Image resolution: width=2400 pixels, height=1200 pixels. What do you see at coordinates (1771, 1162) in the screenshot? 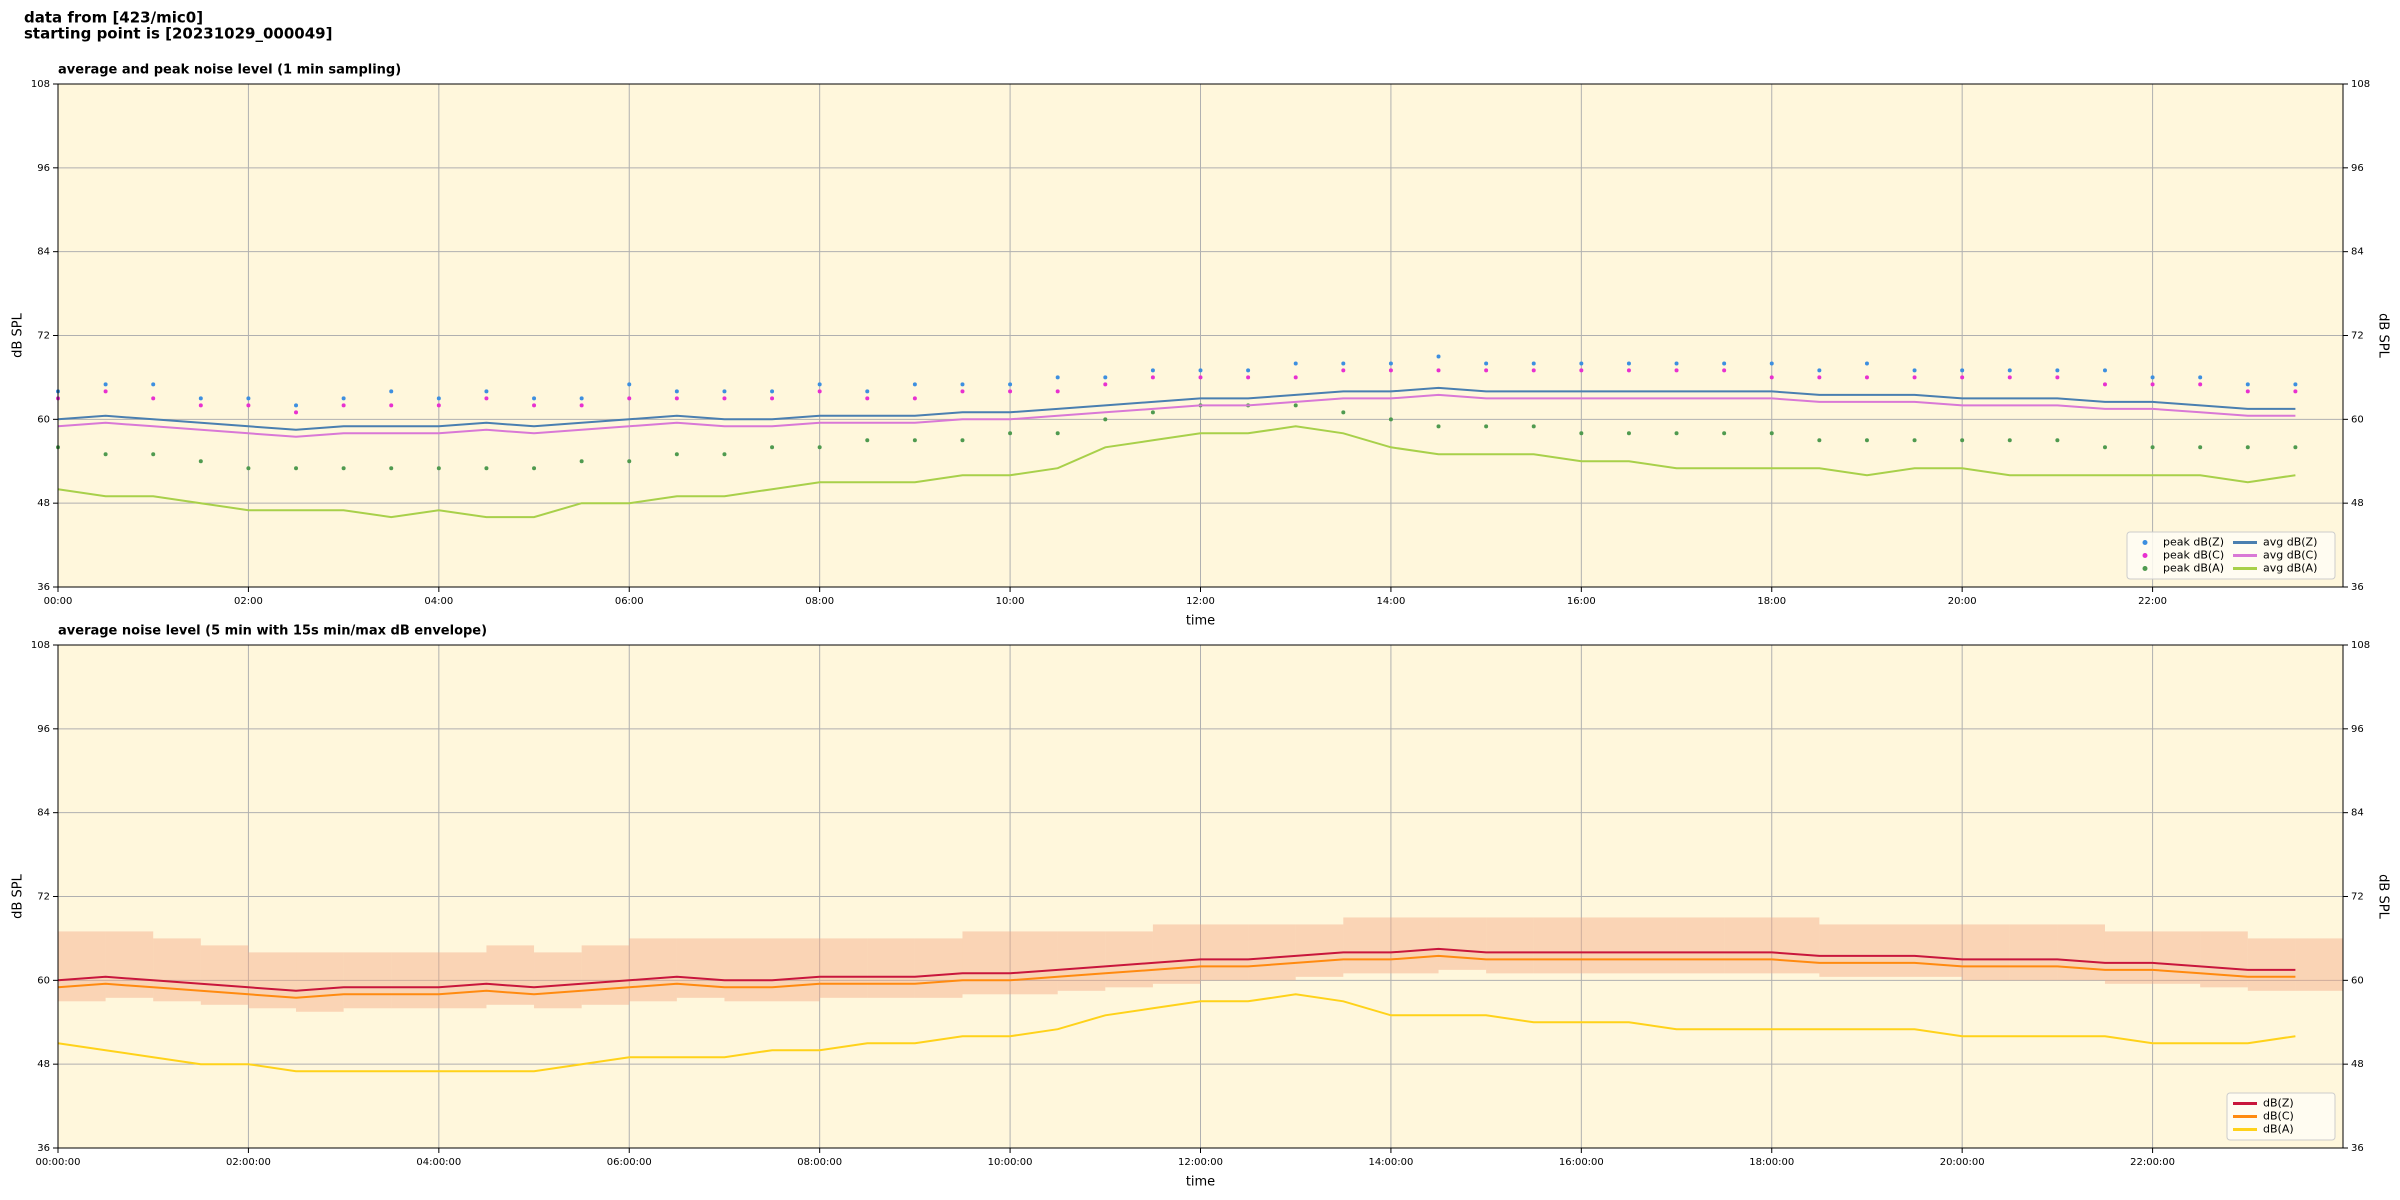
I see `x-tick-label: 18:00:00` at bounding box center [1771, 1162].